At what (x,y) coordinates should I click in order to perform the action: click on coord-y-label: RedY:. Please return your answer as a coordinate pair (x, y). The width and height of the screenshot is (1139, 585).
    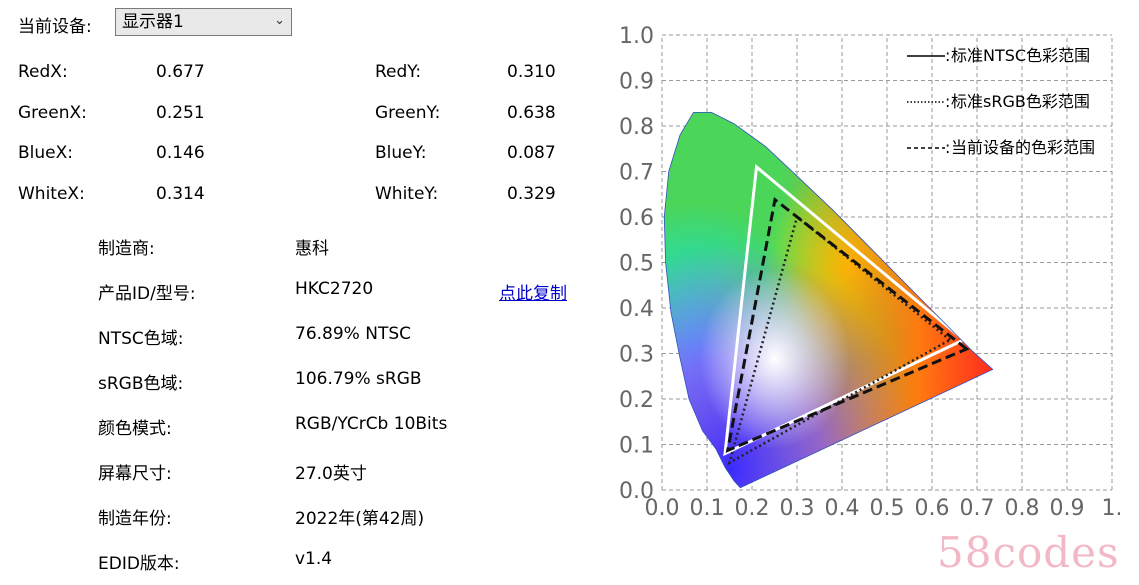
    Looking at the image, I should click on (398, 72).